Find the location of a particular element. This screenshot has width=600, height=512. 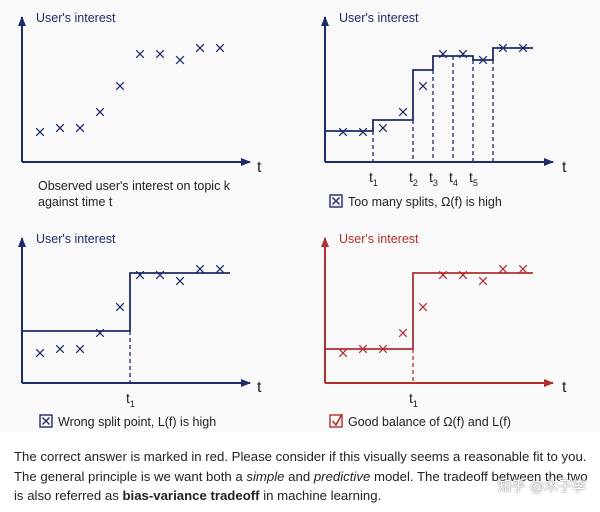

emphasis-simple: simple is located at coordinates (265, 476).